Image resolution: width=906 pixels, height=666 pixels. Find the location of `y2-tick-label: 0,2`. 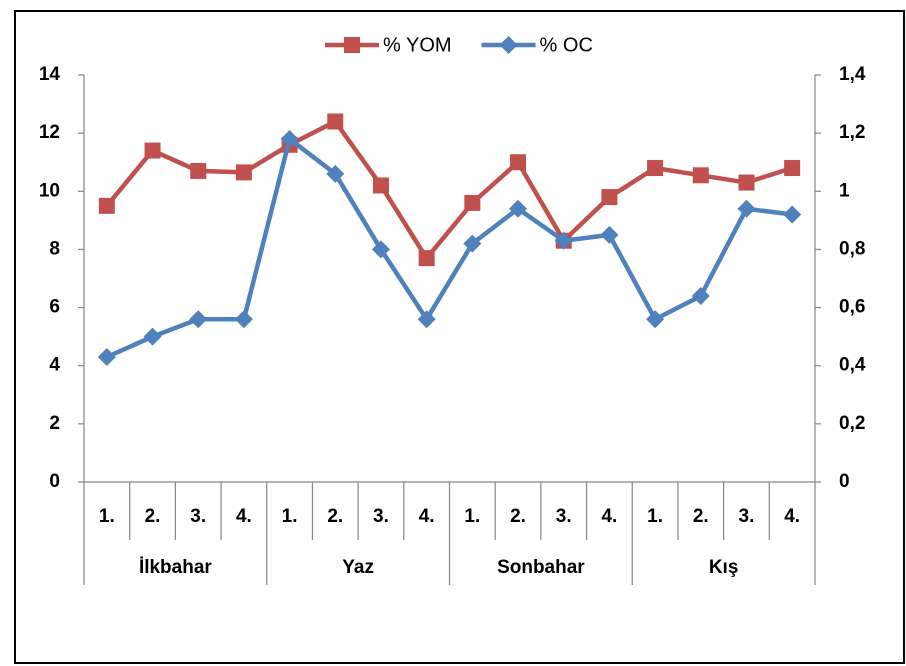

y2-tick-label: 0,2 is located at coordinates (852, 423).